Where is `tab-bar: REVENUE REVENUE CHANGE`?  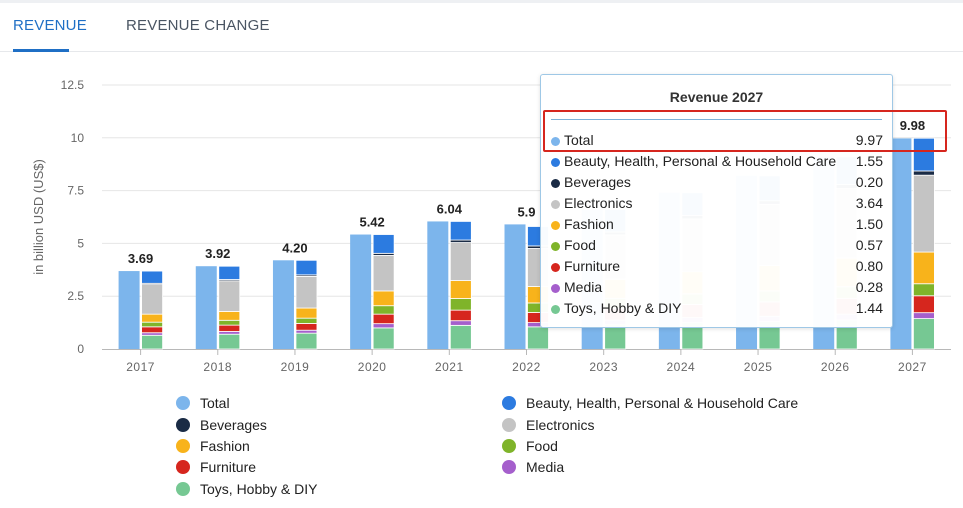 tab-bar: REVENUE REVENUE CHANGE is located at coordinates (481, 27).